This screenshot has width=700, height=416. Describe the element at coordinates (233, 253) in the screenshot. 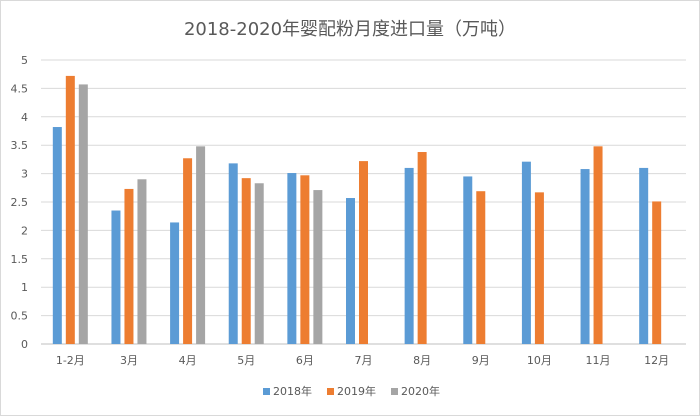

I see `bar-2018年-5月` at that location.